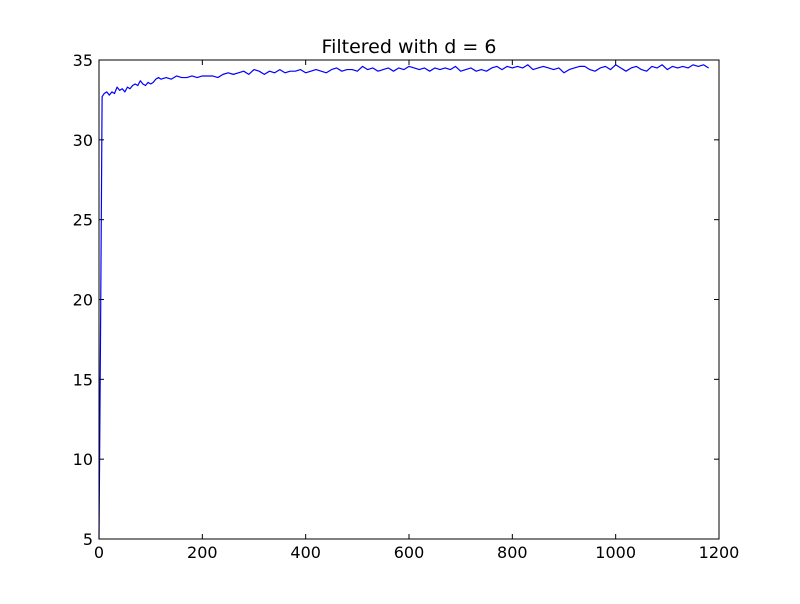  Describe the element at coordinates (719, 552) in the screenshot. I see `x-tick-label: 1200` at that location.